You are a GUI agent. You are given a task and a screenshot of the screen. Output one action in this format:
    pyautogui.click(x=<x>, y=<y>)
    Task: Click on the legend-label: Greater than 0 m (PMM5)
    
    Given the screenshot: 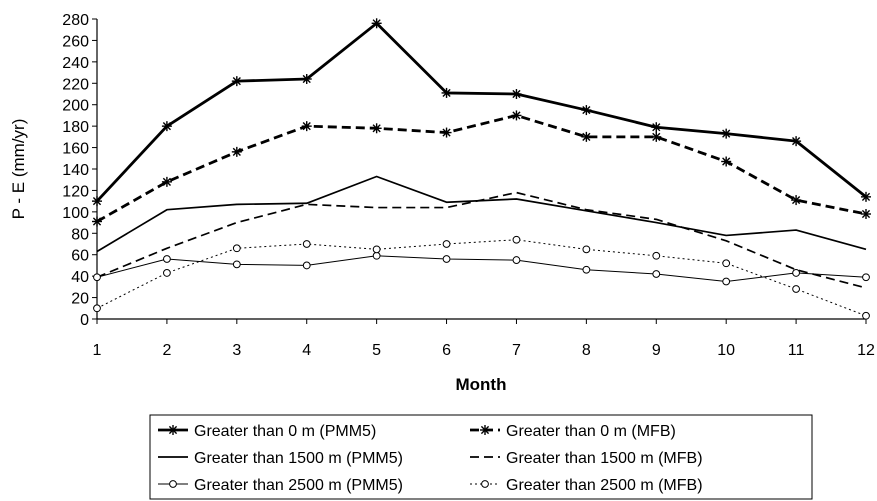 What is the action you would take?
    pyautogui.click(x=285, y=431)
    